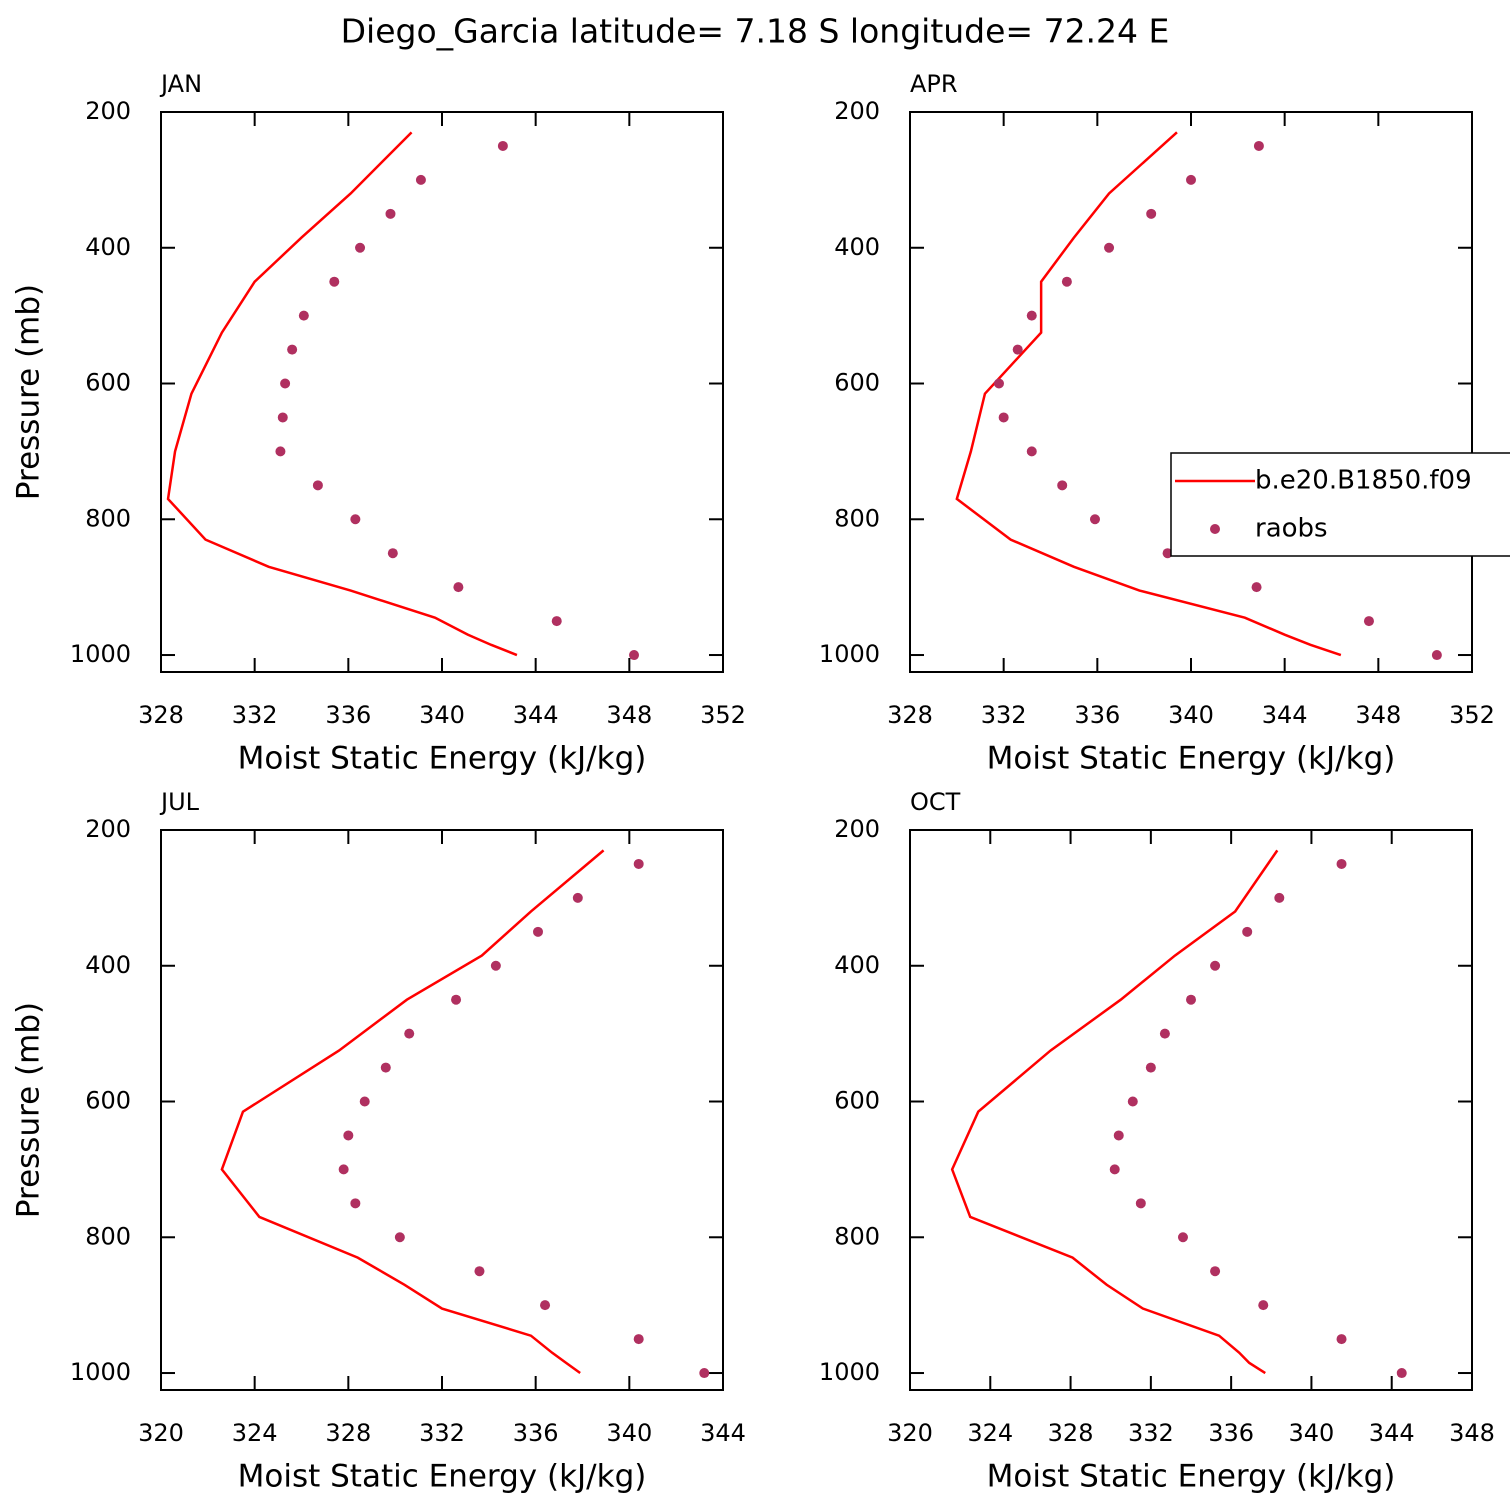 This screenshot has height=1510, width=1510. I want to click on plot-frame, so click(442, 392).